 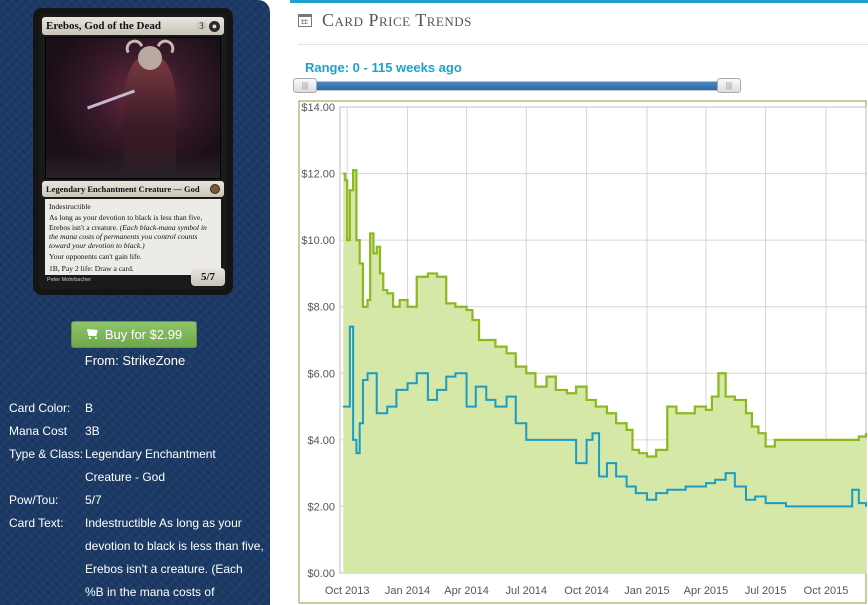 What do you see at coordinates (70, 206) in the screenshot?
I see `card-rule-1: Indestructible` at bounding box center [70, 206].